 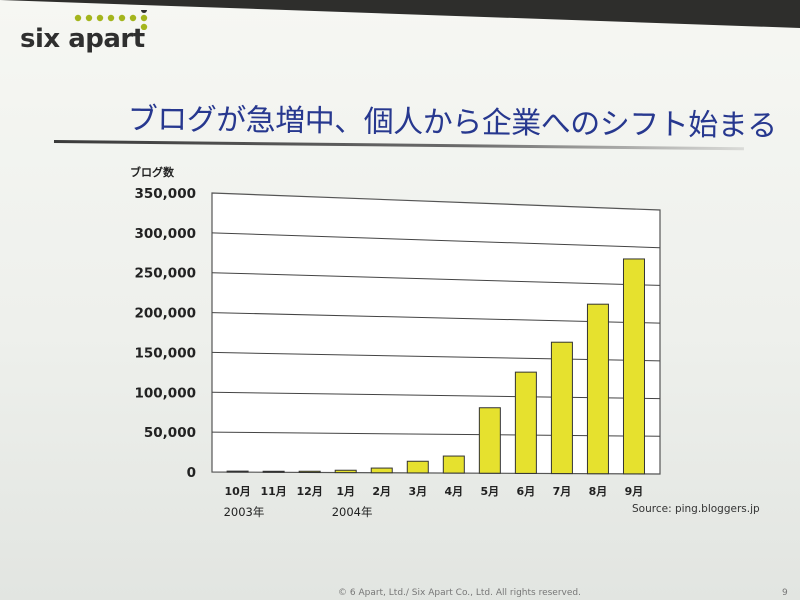 What do you see at coordinates (453, 491) in the screenshot?
I see `x-tick-label: 4月` at bounding box center [453, 491].